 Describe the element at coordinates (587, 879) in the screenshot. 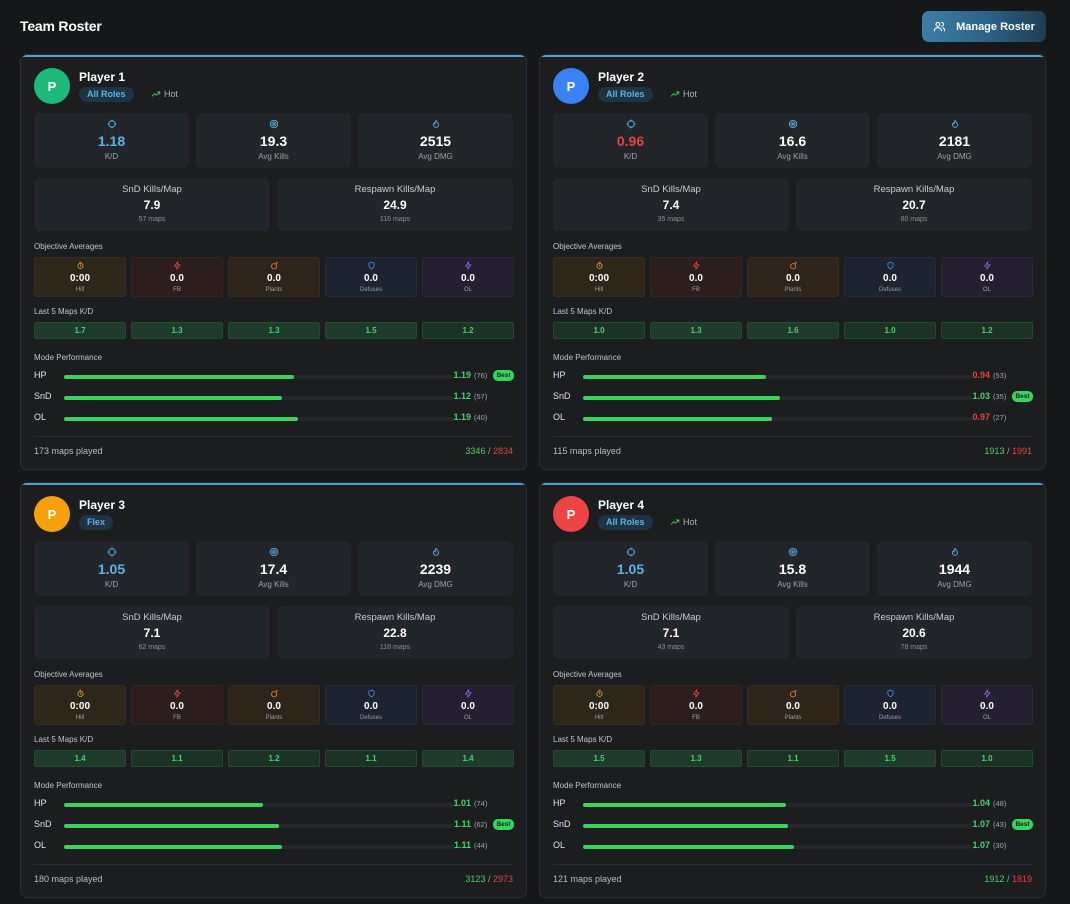

I see `maps-played: 121 maps played` at that location.